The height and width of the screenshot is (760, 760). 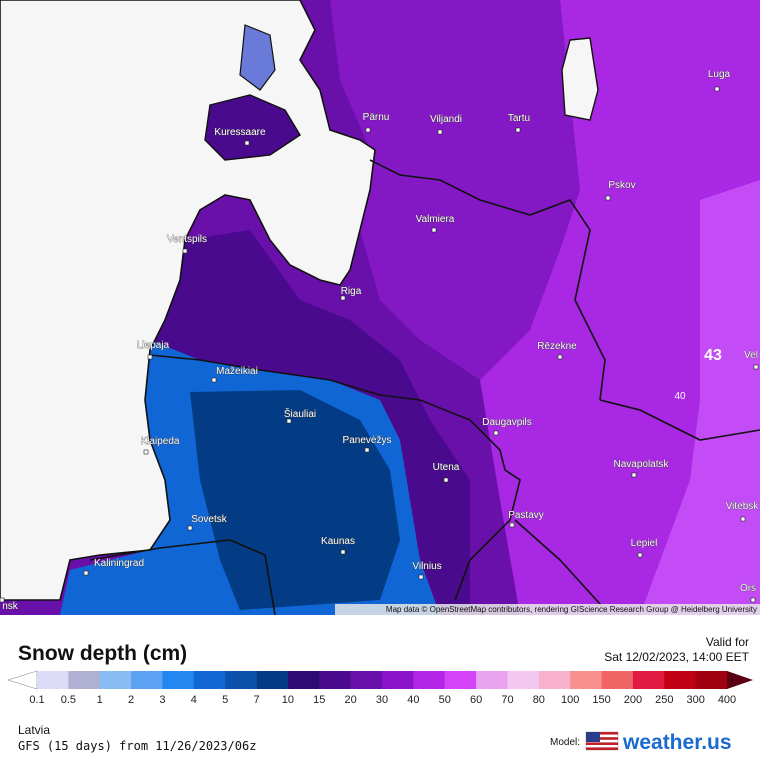 What do you see at coordinates (593, 737) in the screenshot?
I see `flag-canton` at bounding box center [593, 737].